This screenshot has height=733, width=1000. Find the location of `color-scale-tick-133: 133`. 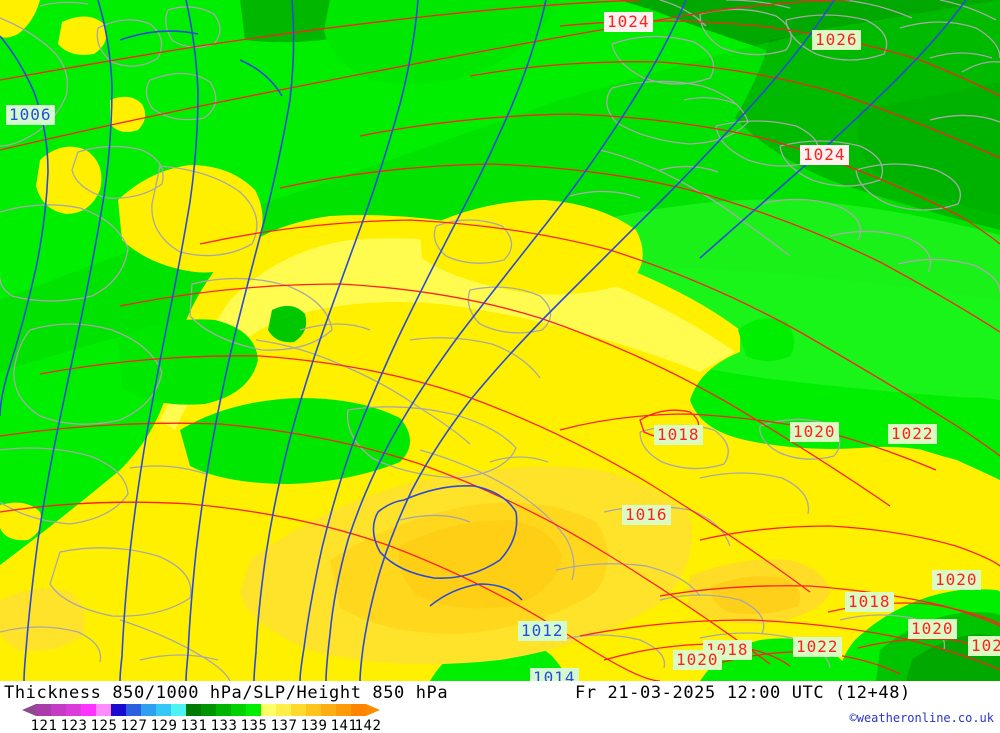

color-scale-tick-133: 133 is located at coordinates (224, 725).